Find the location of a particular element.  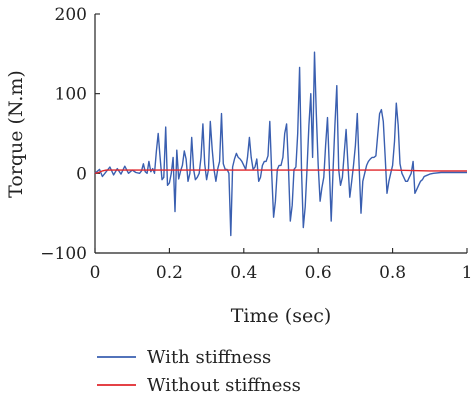

legend: With stiffness Without stiffness is located at coordinates (199, 371).